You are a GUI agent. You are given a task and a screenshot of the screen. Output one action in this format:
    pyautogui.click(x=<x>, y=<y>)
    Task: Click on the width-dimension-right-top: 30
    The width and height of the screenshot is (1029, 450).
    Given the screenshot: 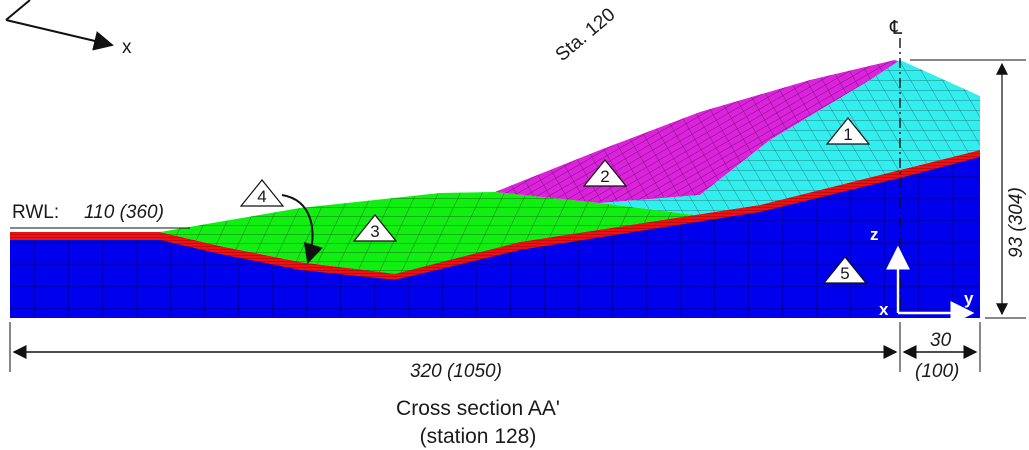 What is the action you would take?
    pyautogui.click(x=941, y=340)
    